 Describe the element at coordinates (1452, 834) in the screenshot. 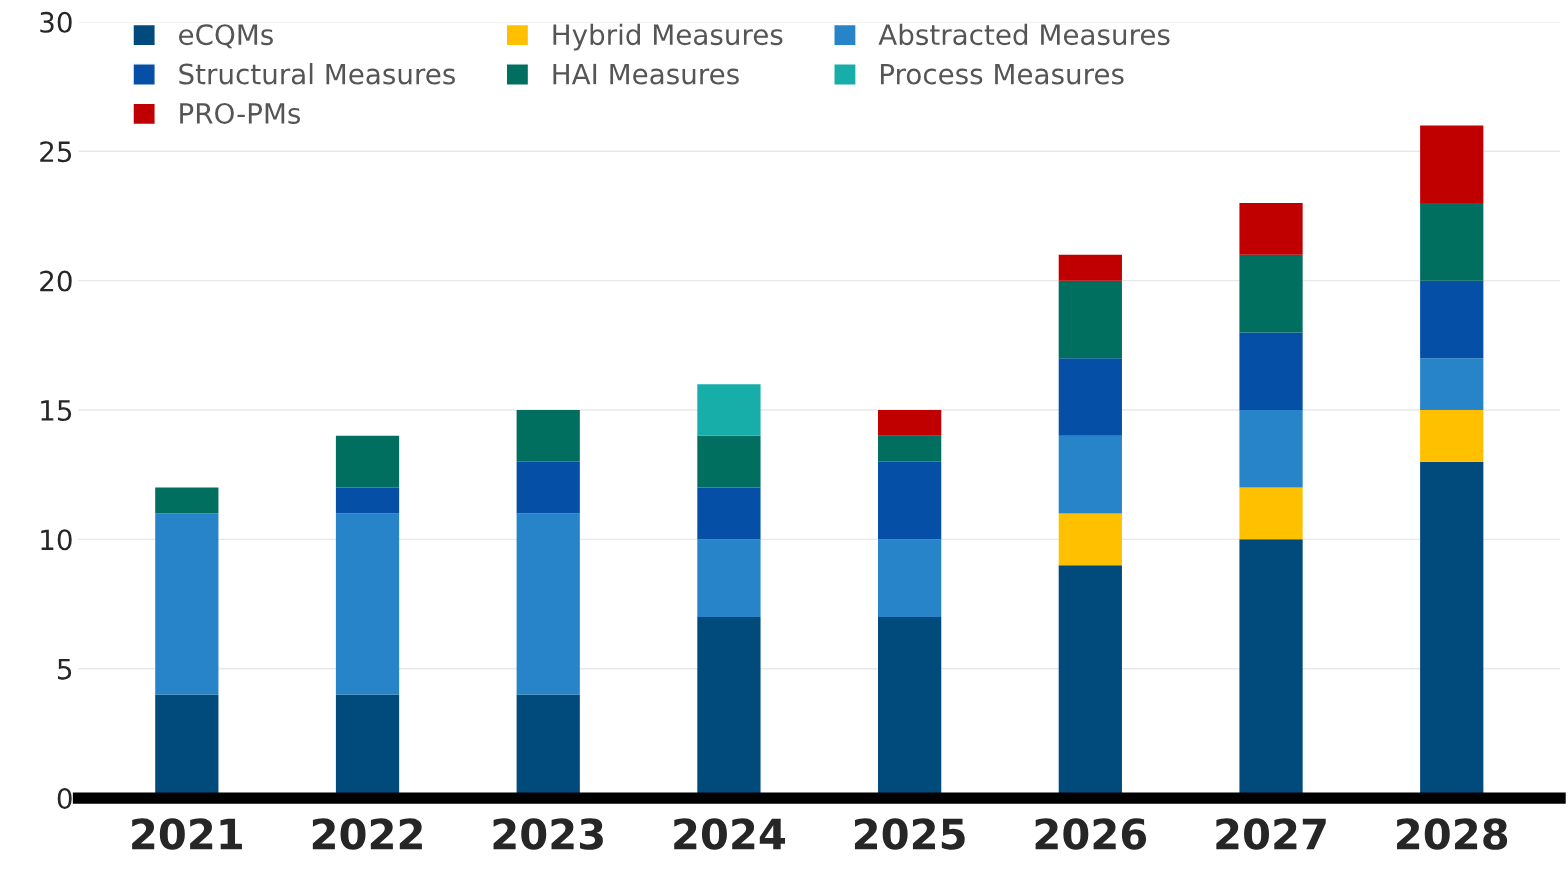

I see `x-tick-label: 2028` at that location.